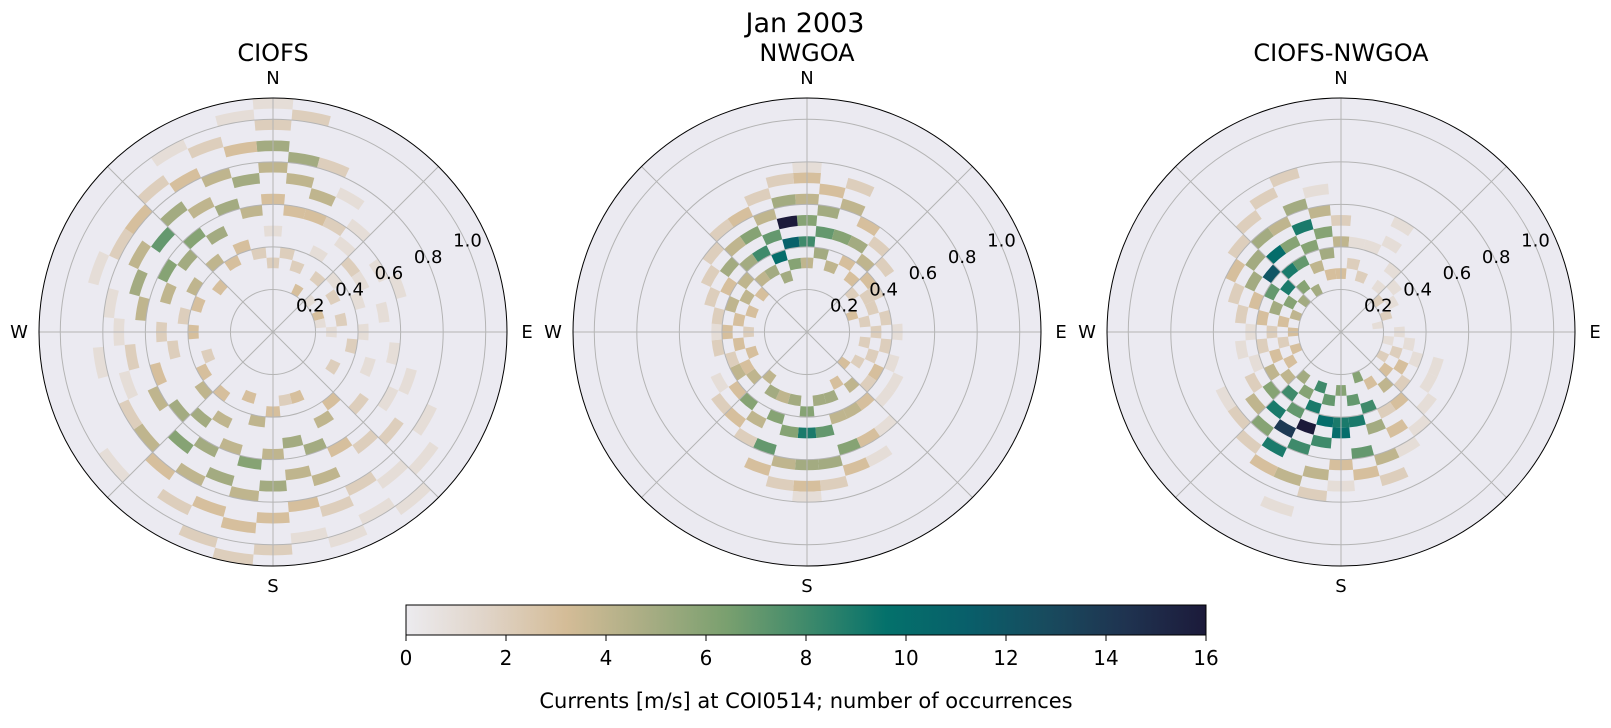 This screenshot has height=728, width=1611. What do you see at coordinates (310, 306) in the screenshot?
I see `radial-tick-label: 0.2` at bounding box center [310, 306].